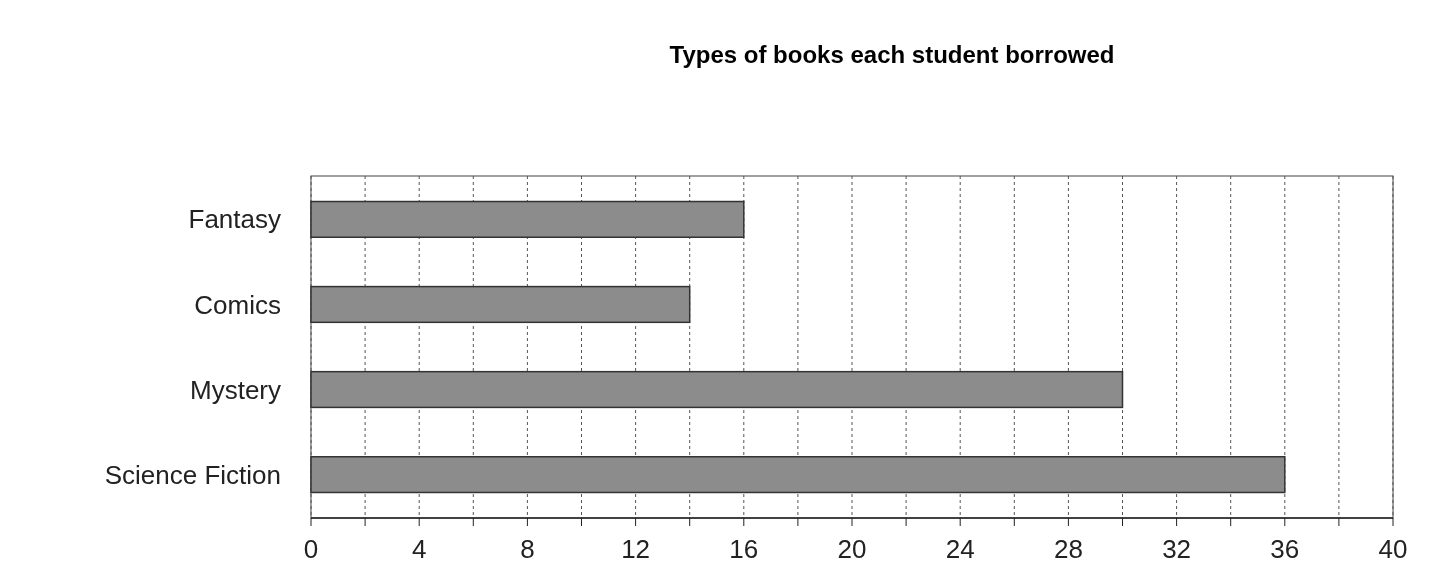 The image size is (1434, 585). I want to click on x-tick-label: 8, so click(527, 549).